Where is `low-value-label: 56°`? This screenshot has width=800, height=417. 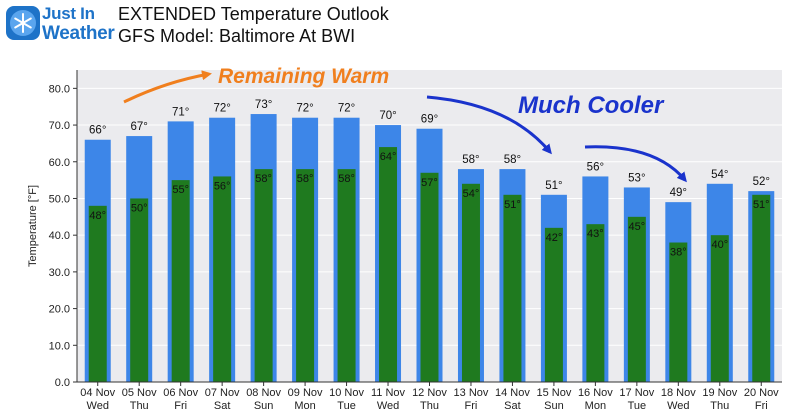 low-value-label: 56° is located at coordinates (222, 186).